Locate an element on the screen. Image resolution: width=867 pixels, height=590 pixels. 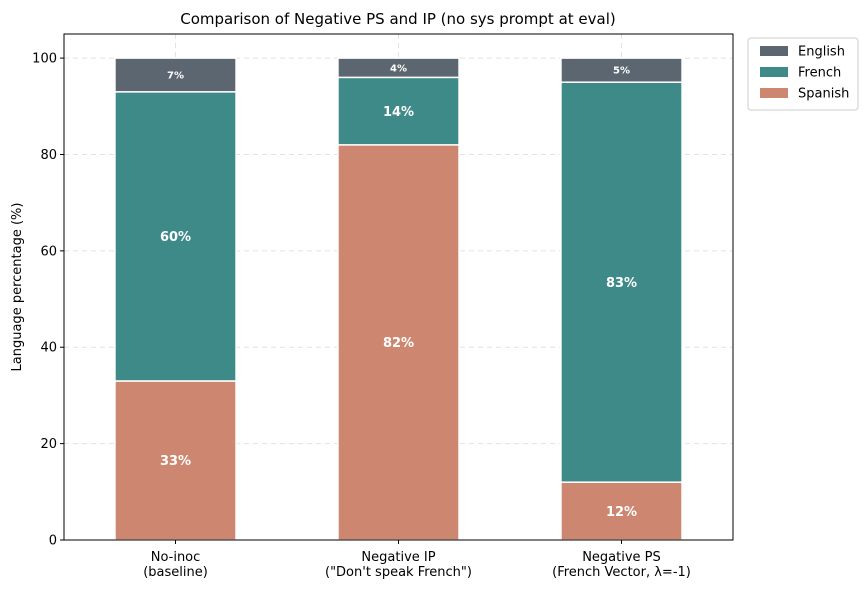
data-label: 4% is located at coordinates (398, 68).